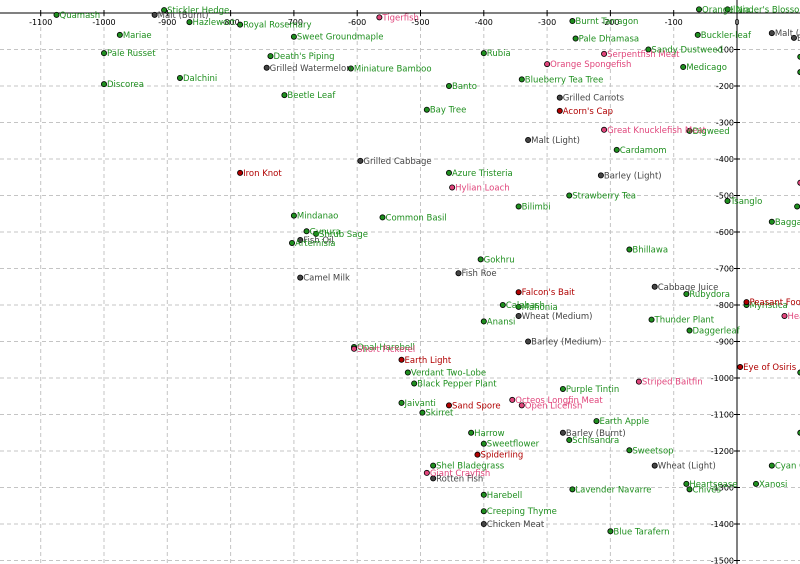 The image size is (800, 564). Describe the element at coordinates (610, 22) in the screenshot. I see `x-tick-label: -200` at that location.